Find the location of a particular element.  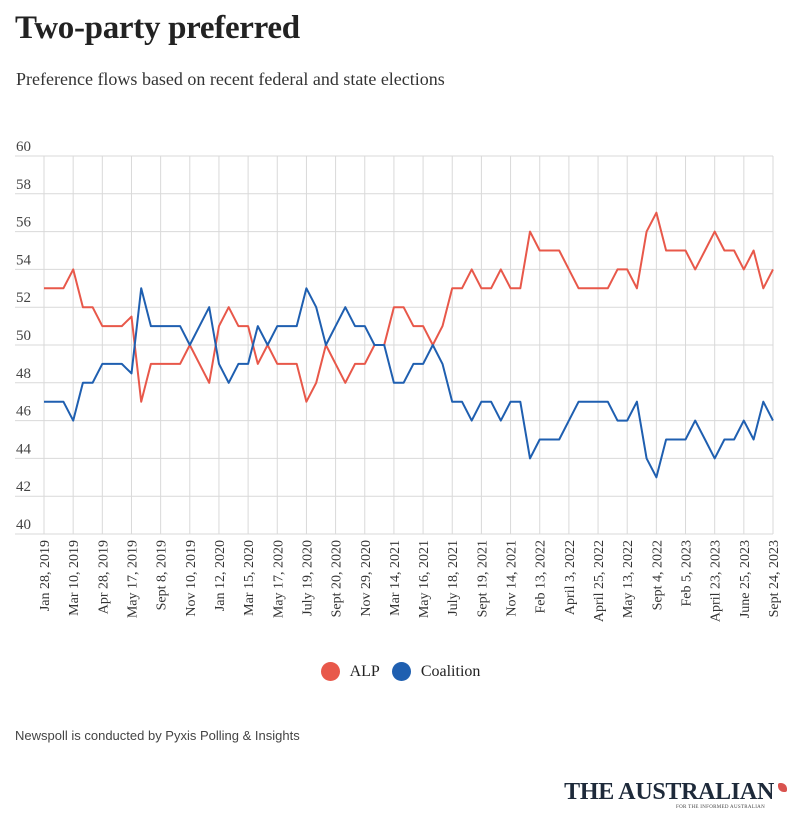

x-tick-label: July 18, 2021 is located at coordinates (453, 578).